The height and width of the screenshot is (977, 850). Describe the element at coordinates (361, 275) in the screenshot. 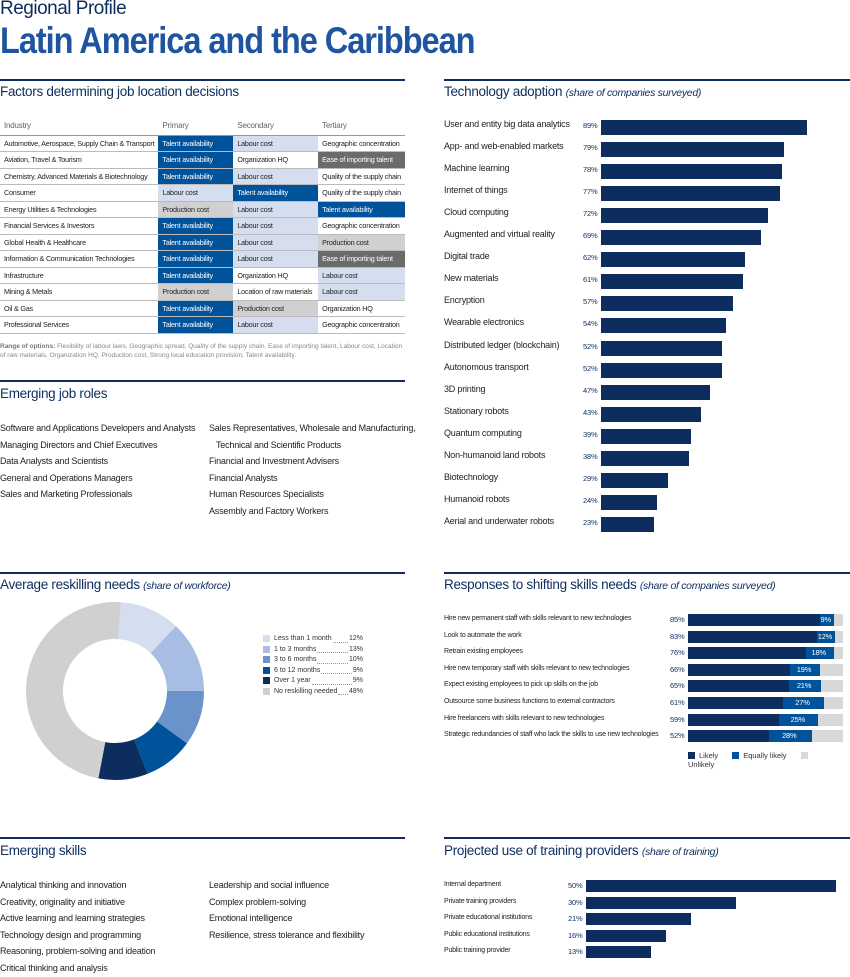

I see `tertiary-cell: Labour cost` at that location.